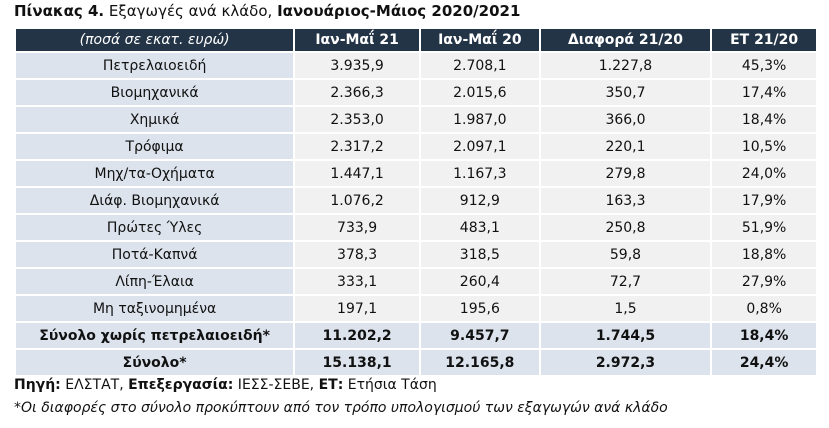 Image resolution: width=829 pixels, height=428 pixels. I want to click on cell: 3.935,9, so click(357, 65).